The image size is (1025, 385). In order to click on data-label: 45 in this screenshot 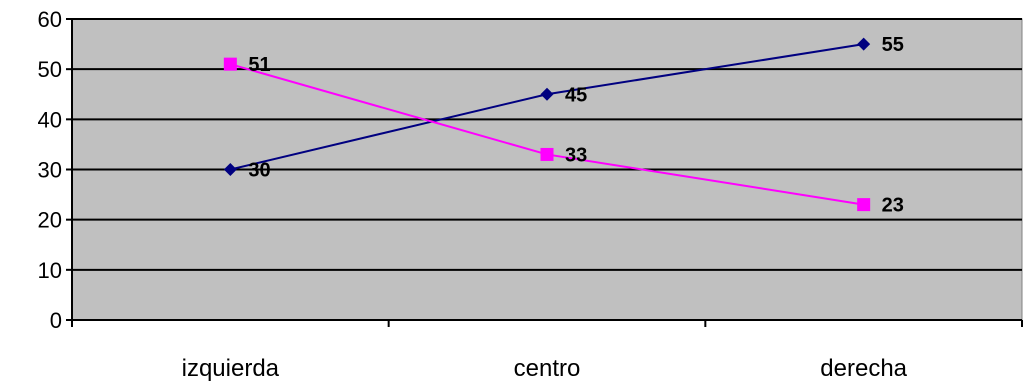, I will do `click(576, 95)`.